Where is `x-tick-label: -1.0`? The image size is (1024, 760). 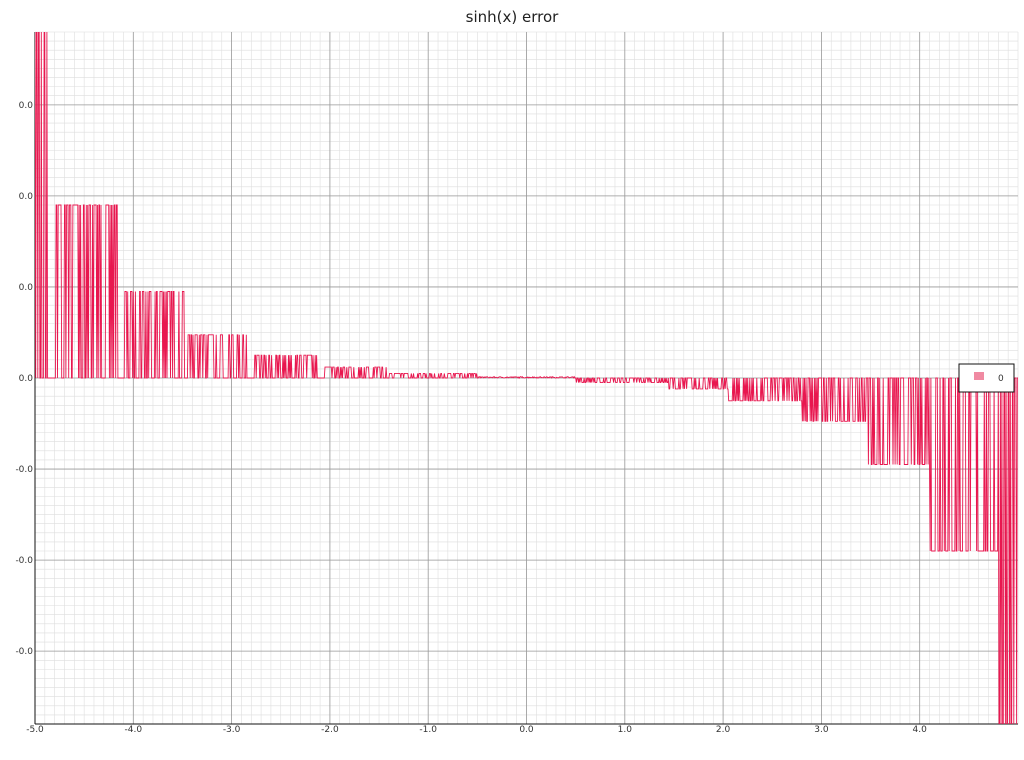 x-tick-label: -1.0 is located at coordinates (428, 730).